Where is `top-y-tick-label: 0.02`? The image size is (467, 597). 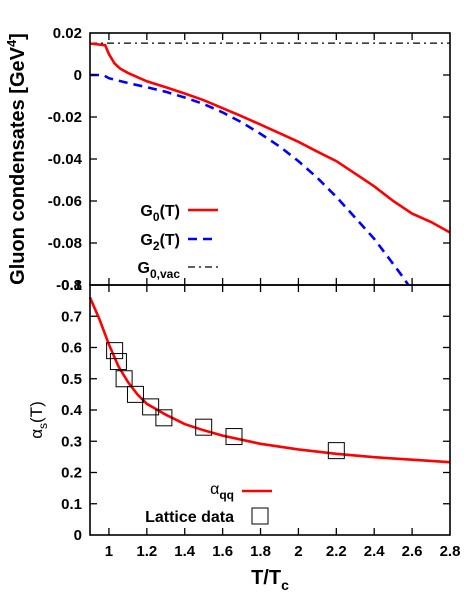 top-y-tick-label: 0.02 is located at coordinates (67, 33).